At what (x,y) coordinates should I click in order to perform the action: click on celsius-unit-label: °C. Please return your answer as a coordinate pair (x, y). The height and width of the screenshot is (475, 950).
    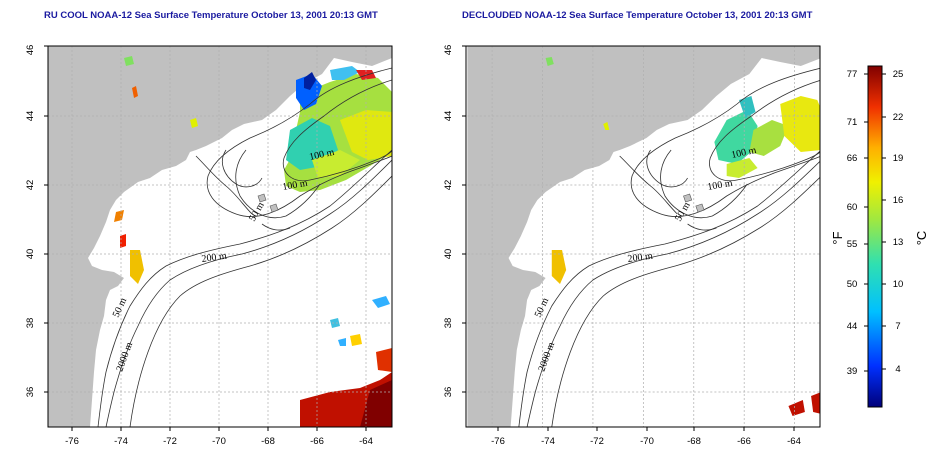
    Looking at the image, I should click on (921, 238).